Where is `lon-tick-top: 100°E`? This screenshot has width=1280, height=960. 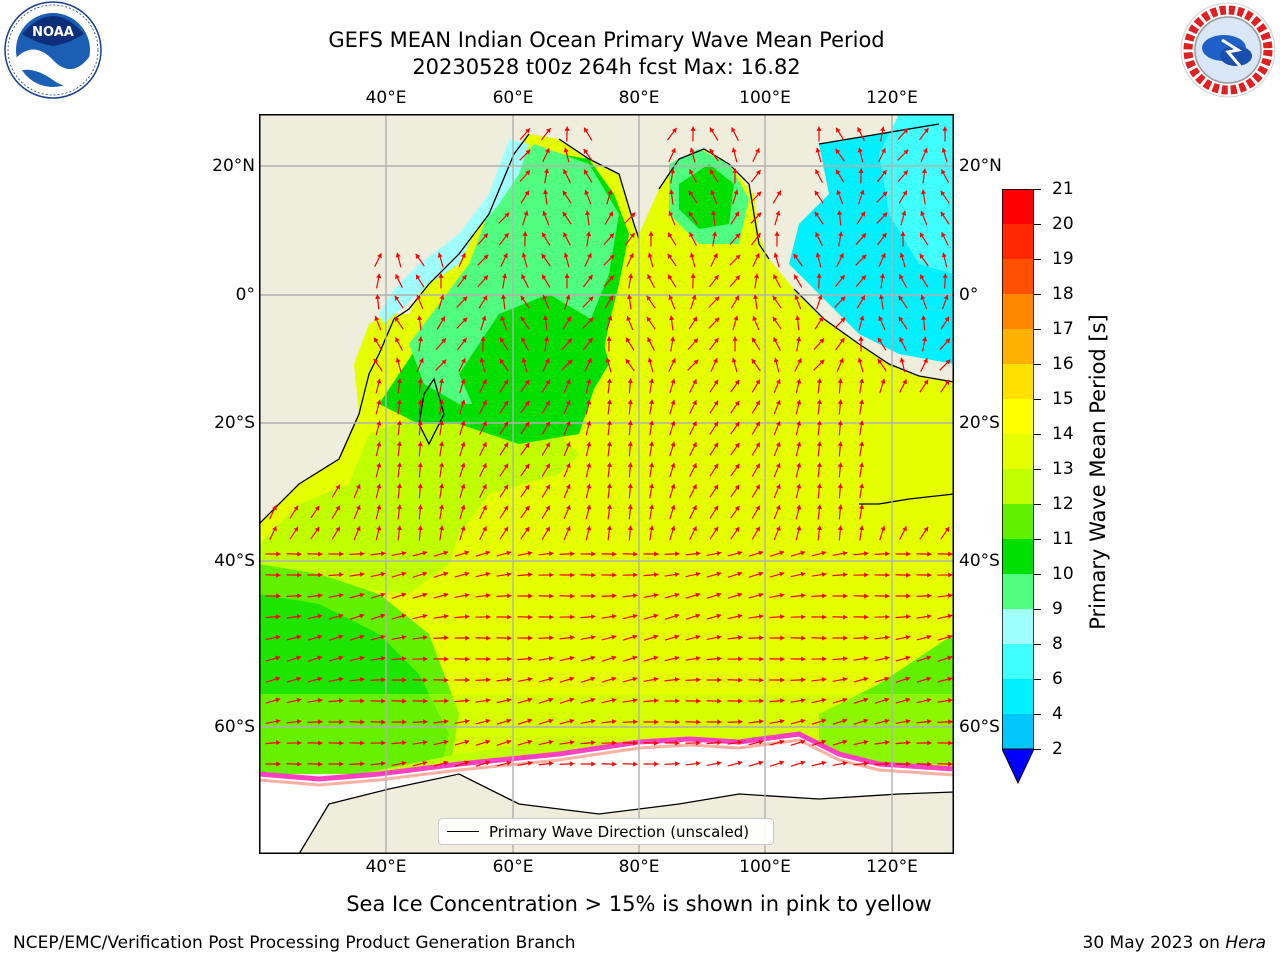
lon-tick-top: 100°E is located at coordinates (765, 98).